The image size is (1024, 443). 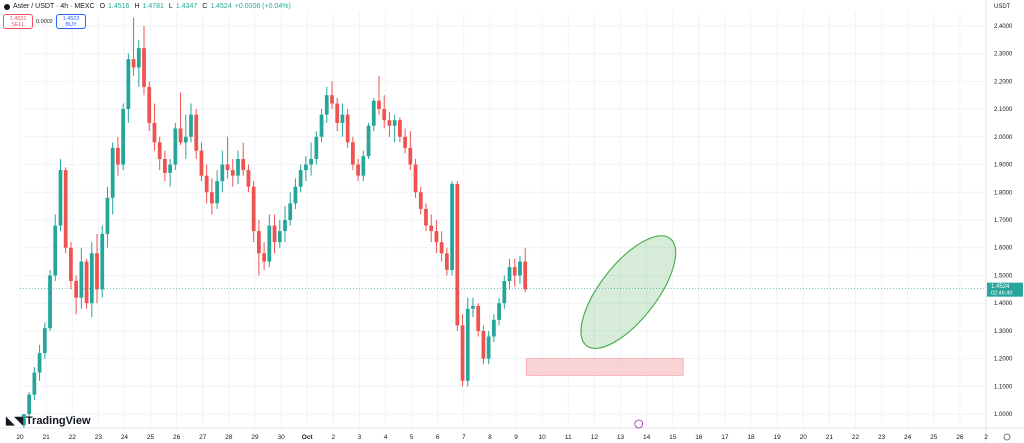 I want to click on y-tick-label: 1.3000, so click(x=1003, y=332).